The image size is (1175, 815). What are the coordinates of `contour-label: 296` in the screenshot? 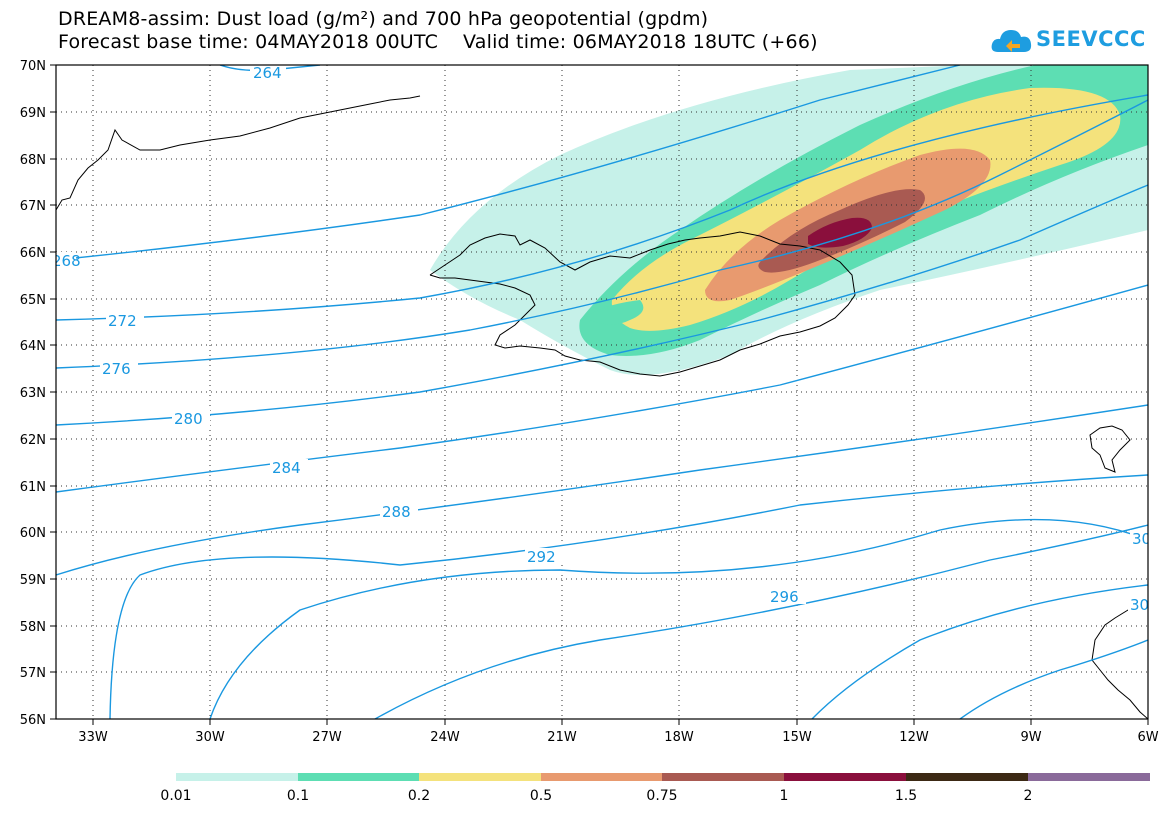 It's located at (784, 597).